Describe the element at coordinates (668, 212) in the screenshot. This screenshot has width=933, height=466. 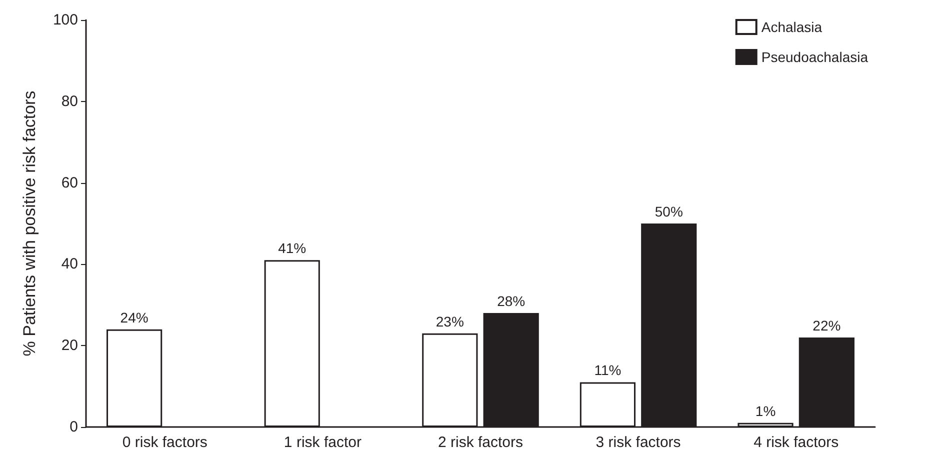
I see `data-label: 50%` at that location.